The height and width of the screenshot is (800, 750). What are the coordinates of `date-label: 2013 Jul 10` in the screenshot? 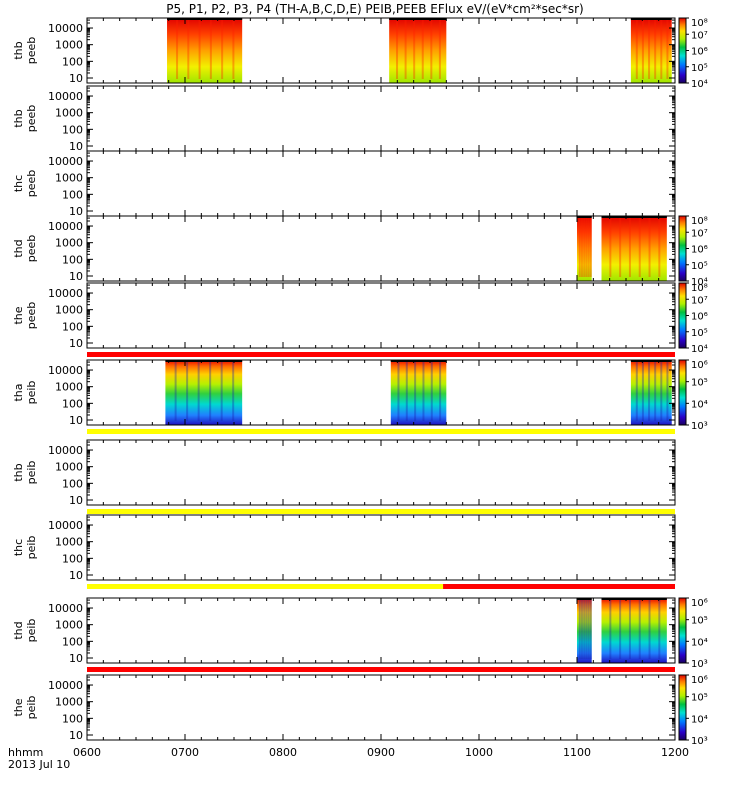 It's located at (39, 764).